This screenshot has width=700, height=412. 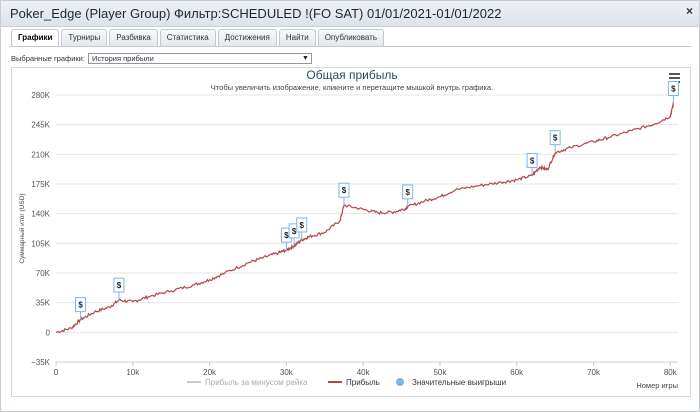 I want to click on x-tick-label: 60k, so click(x=517, y=372).